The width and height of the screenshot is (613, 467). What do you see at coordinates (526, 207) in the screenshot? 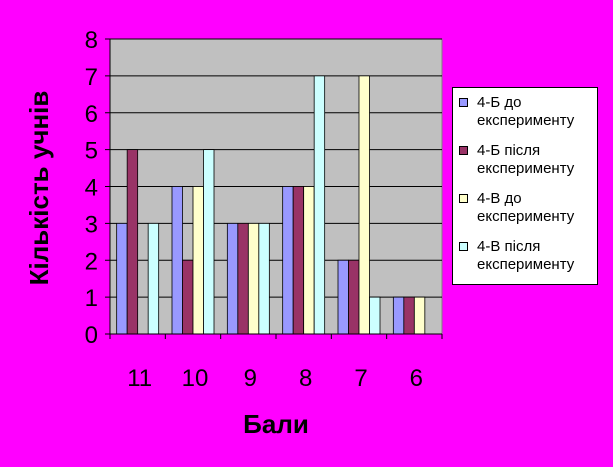
I see `legend-label: 4-В до експерименту` at bounding box center [526, 207].